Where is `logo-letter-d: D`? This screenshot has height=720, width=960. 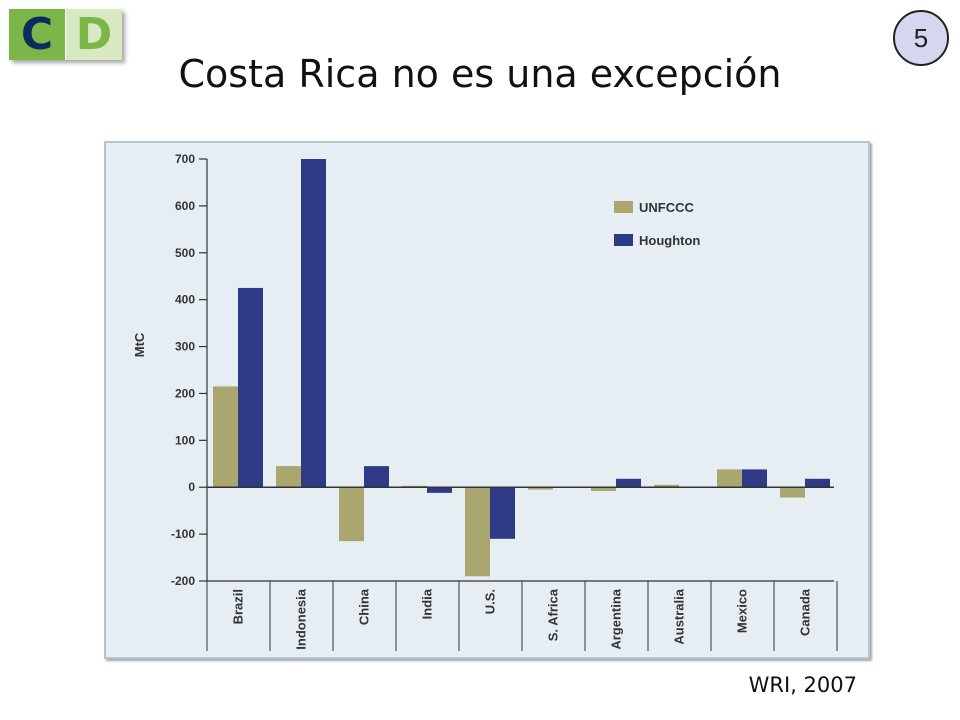
logo-letter-d: D is located at coordinates (94, 34).